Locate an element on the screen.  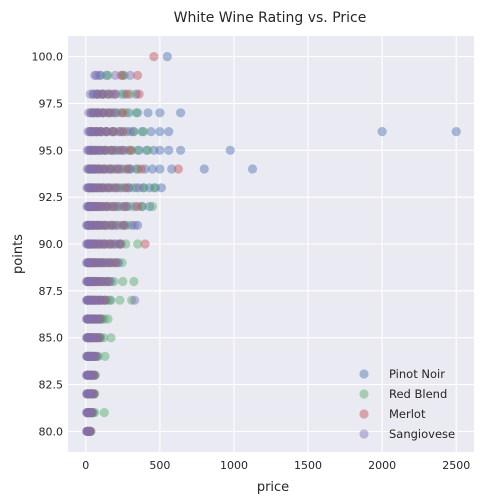
legend-marker is located at coordinates (364, 394).